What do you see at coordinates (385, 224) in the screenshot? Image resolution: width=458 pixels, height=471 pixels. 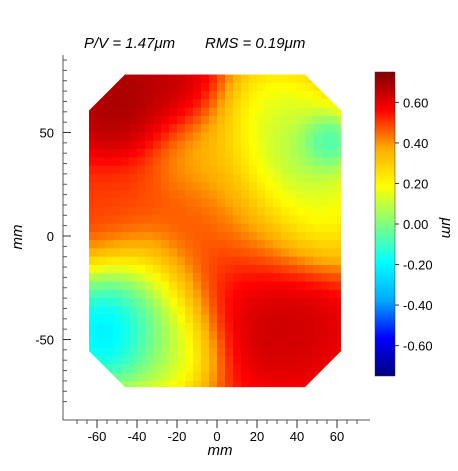 I see `colorbar-gradient` at bounding box center [385, 224].